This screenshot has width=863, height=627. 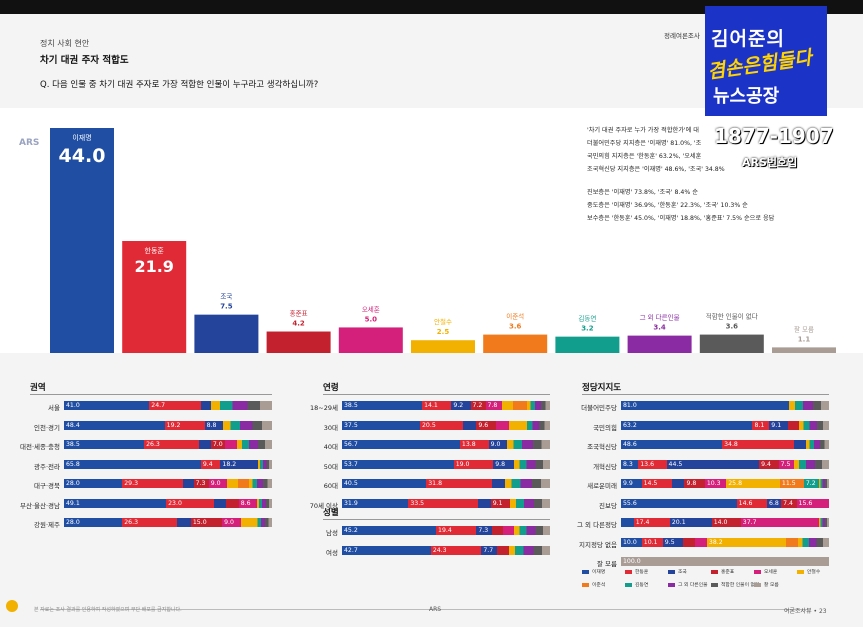 What do you see at coordinates (429, 425) in the screenshot?
I see `breakdown-segment-value: 20.5` at bounding box center [429, 425].